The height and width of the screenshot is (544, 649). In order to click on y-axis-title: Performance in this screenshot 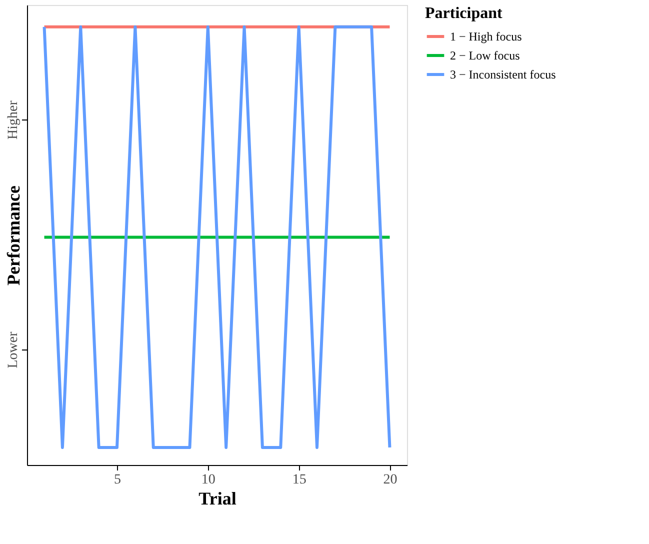, I will do `click(14, 236)`.